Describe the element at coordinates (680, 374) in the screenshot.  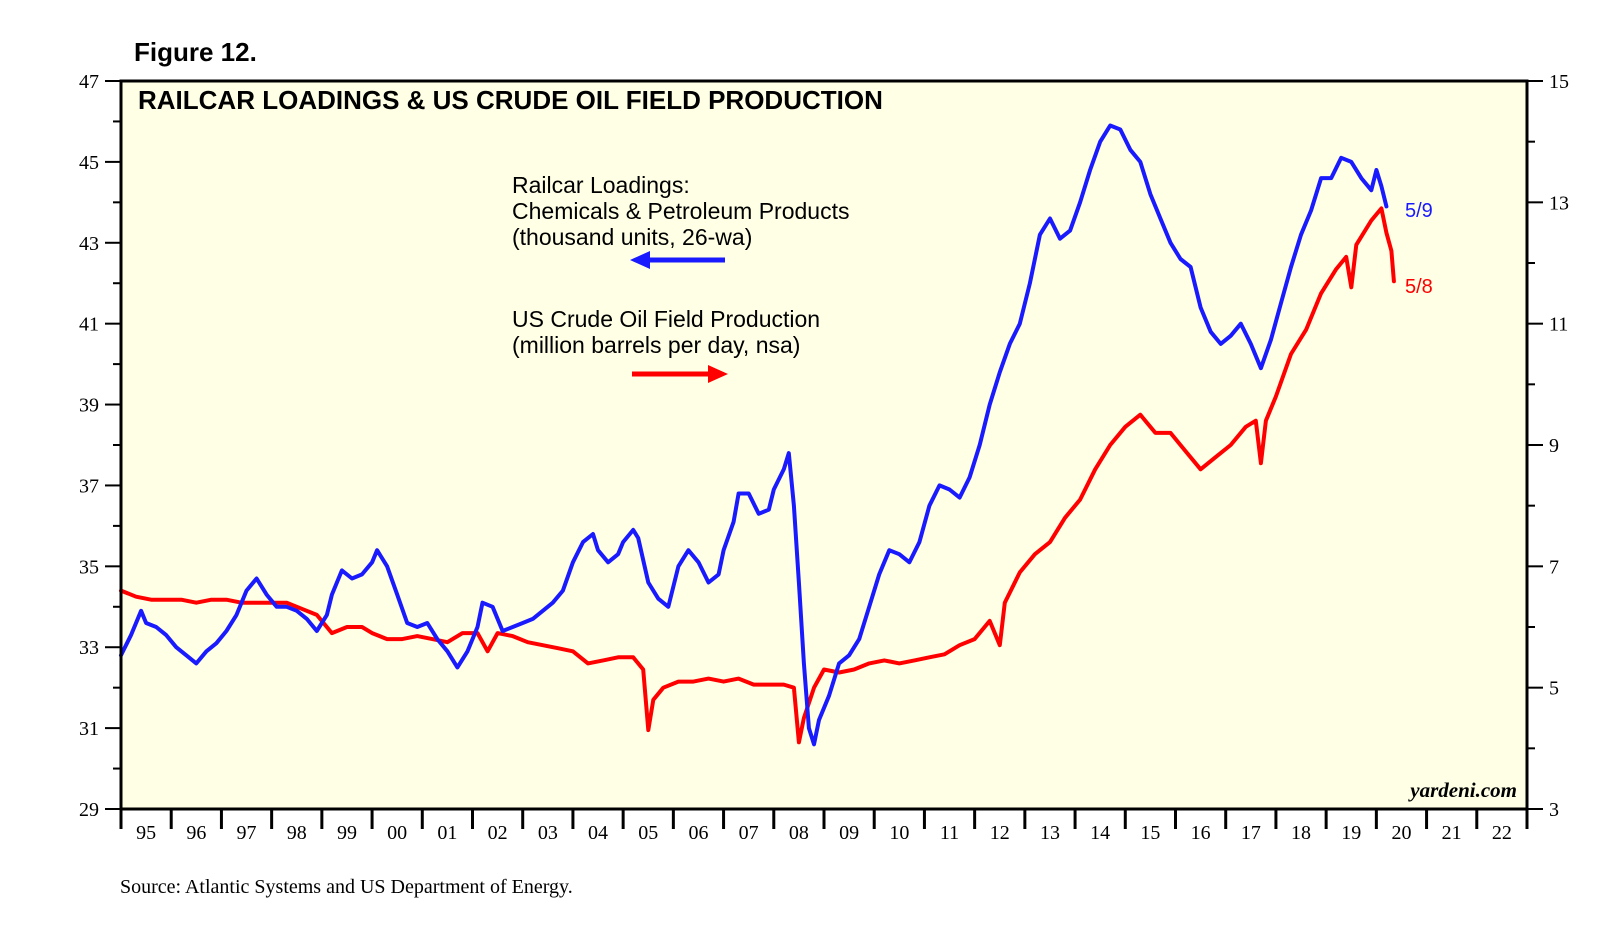
I see `legend-red-arrow` at that location.